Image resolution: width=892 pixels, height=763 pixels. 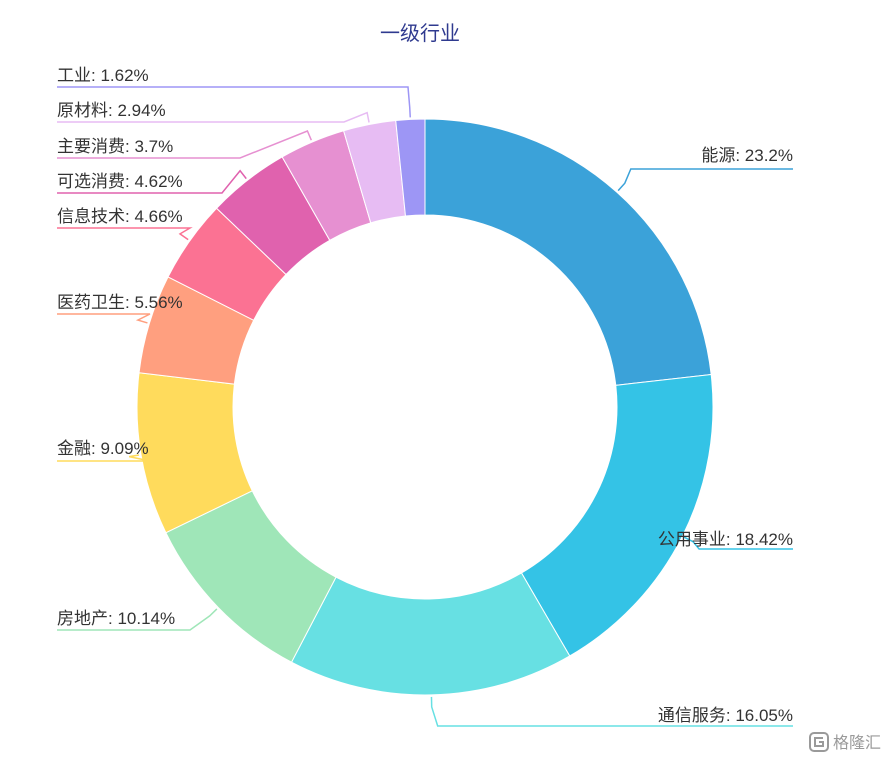 What do you see at coordinates (819, 742) in the screenshot?
I see `gelonghui-logo-icon` at bounding box center [819, 742].